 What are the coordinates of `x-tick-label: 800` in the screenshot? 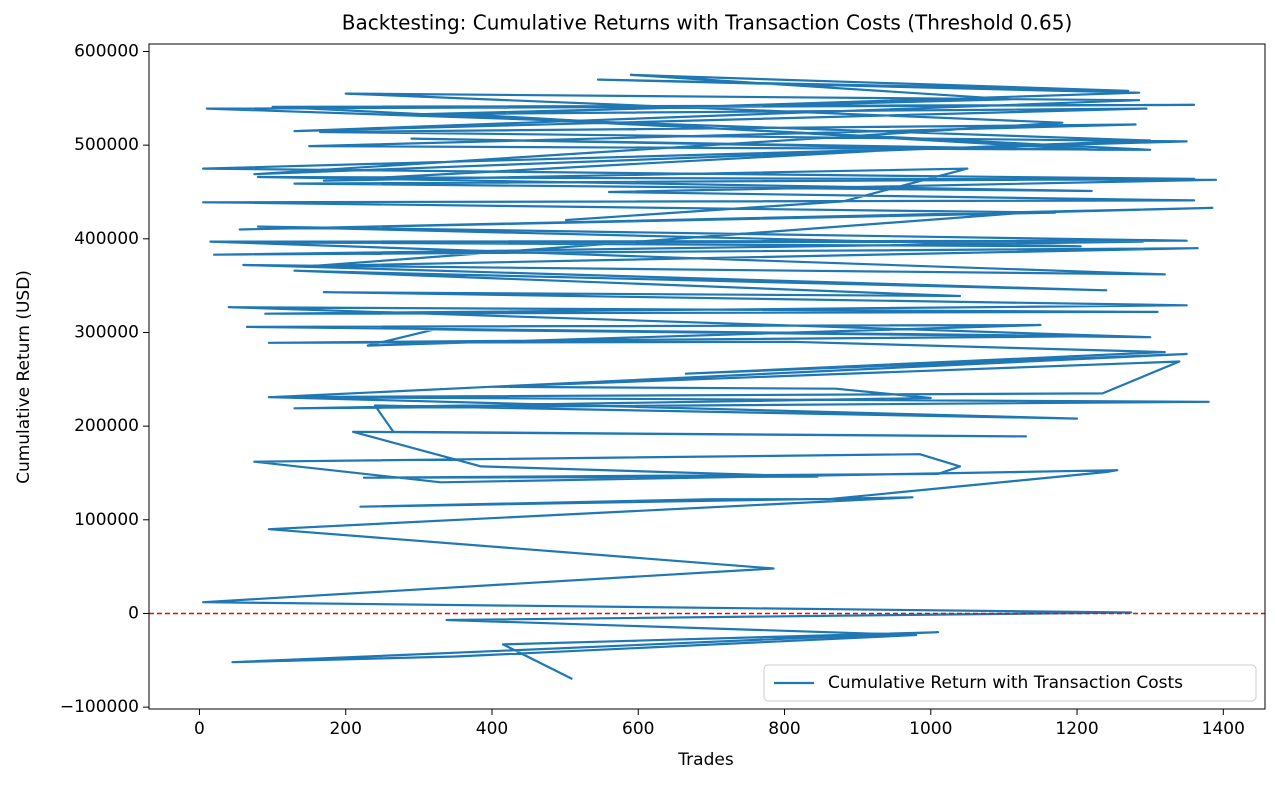 It's located at (784, 729).